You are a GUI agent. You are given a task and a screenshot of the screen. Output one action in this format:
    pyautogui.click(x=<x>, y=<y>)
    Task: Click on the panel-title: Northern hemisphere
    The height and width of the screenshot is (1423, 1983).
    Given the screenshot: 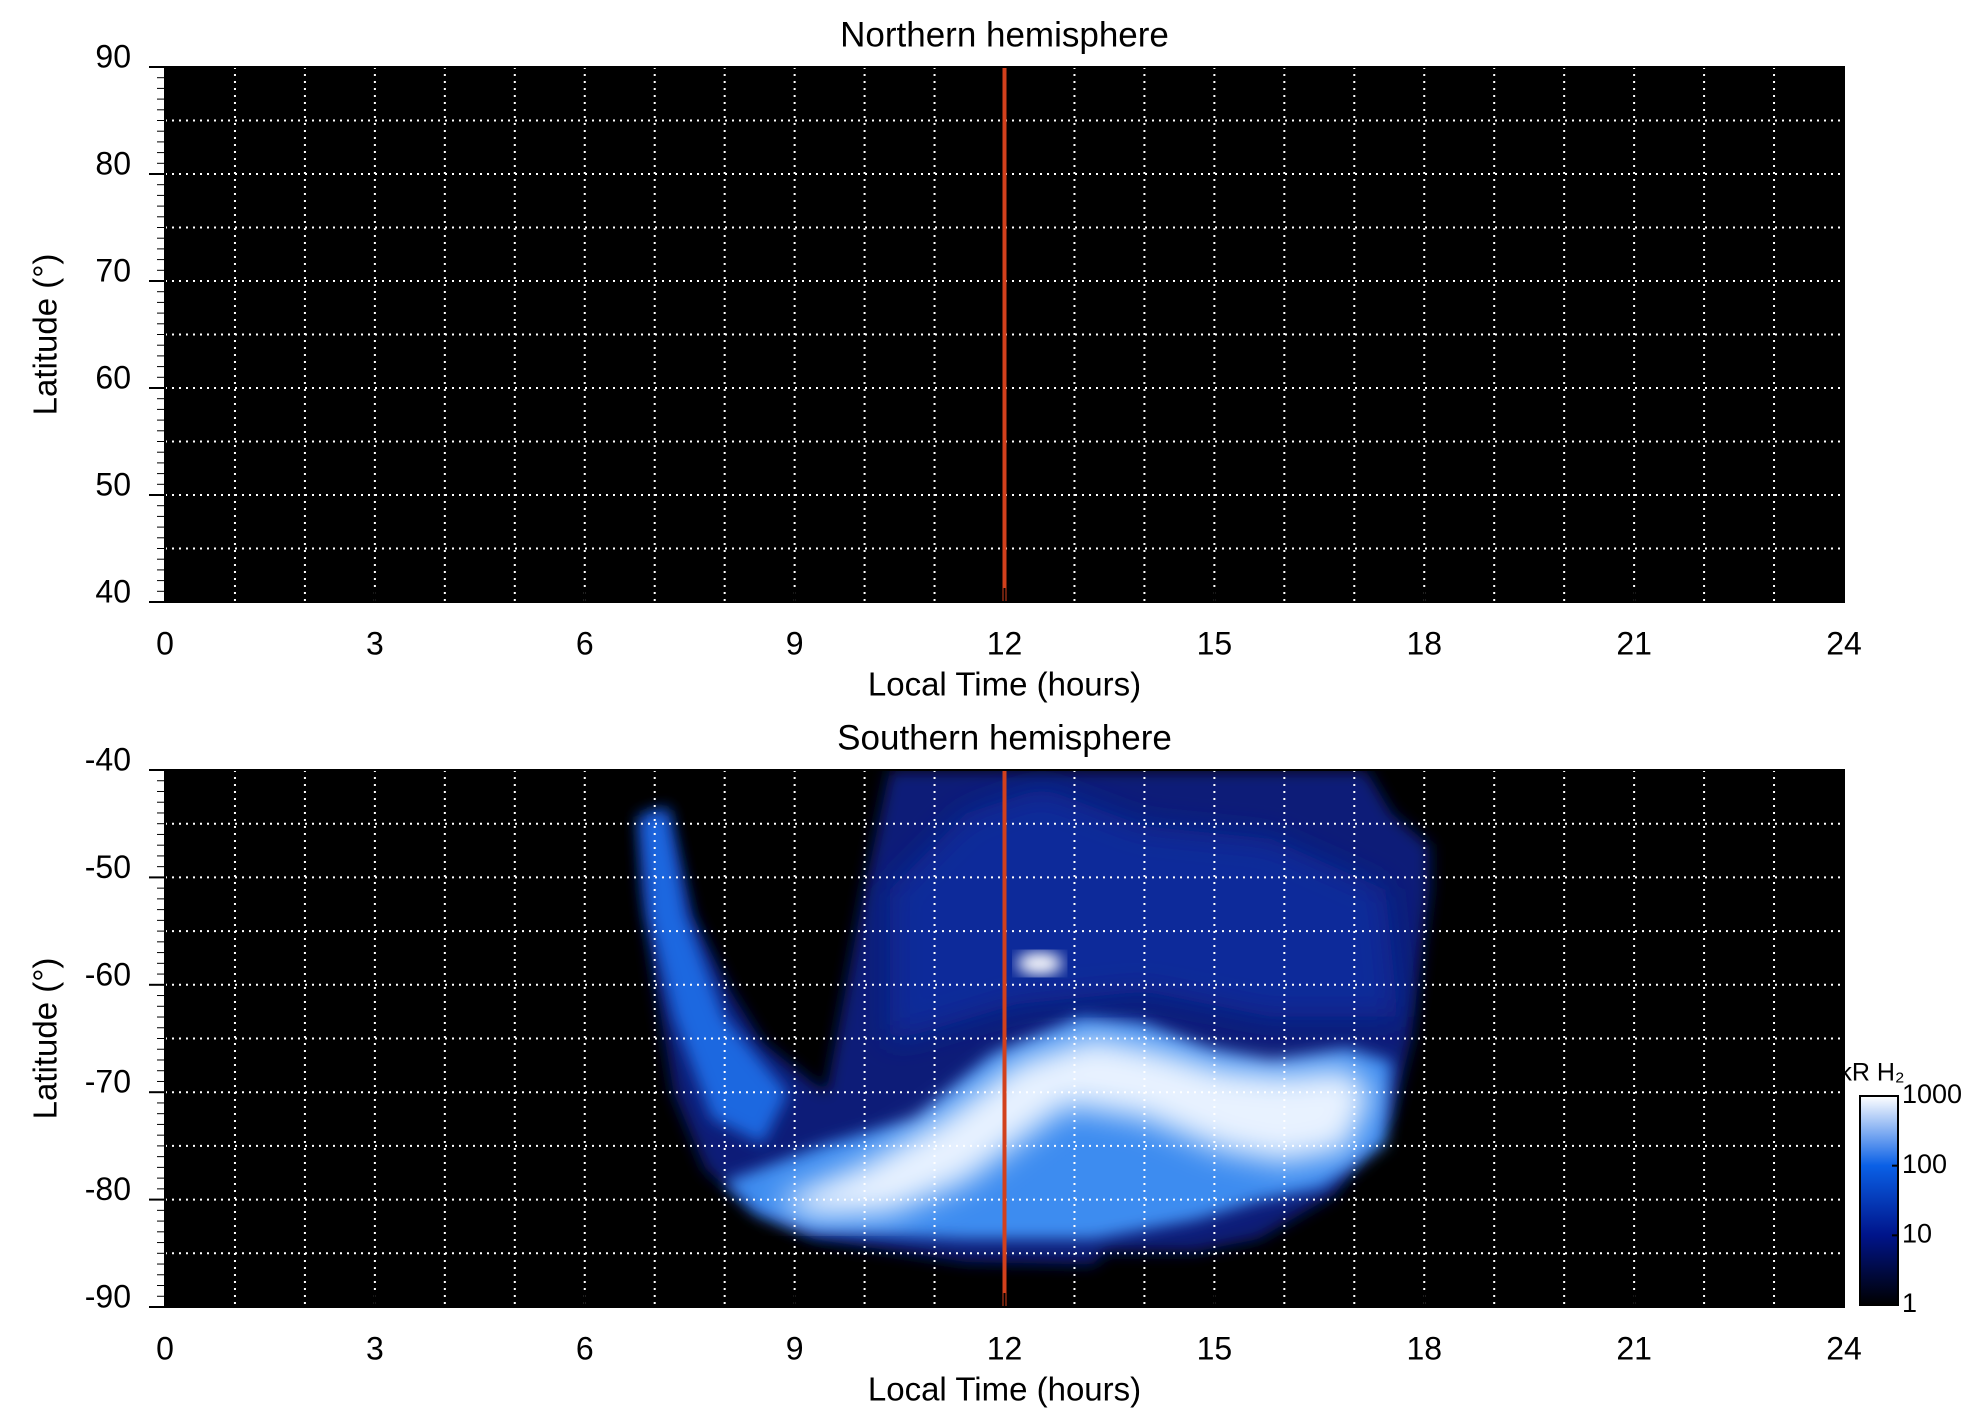 What is the action you would take?
    pyautogui.click(x=1004, y=34)
    